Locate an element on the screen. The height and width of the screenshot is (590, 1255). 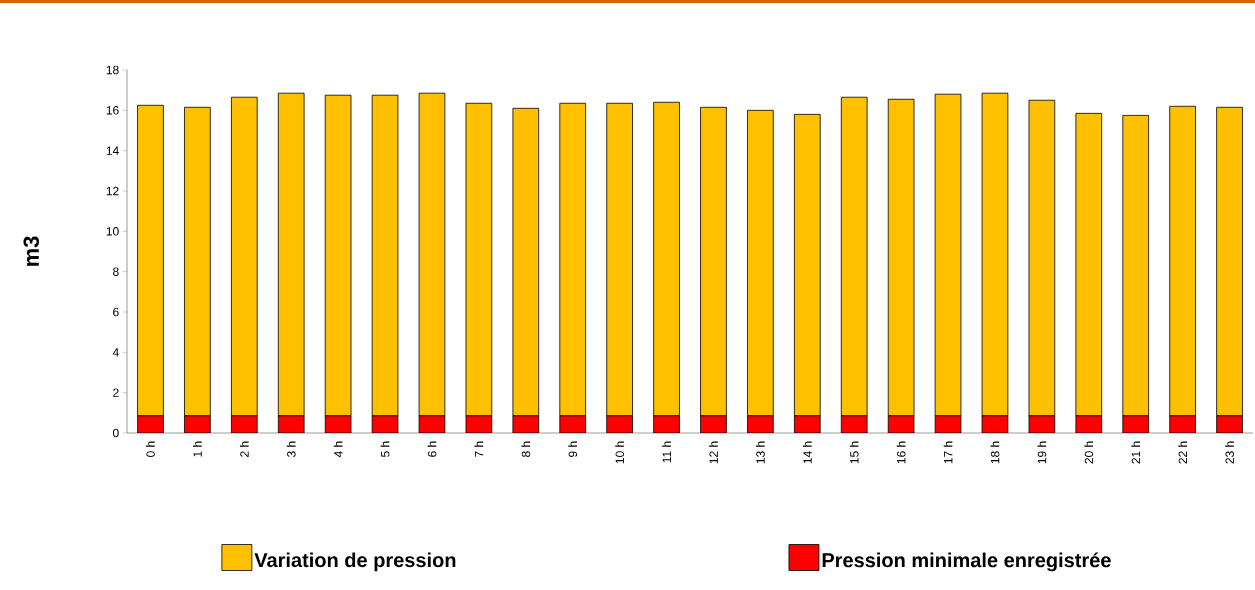
y-tick-label: 6 is located at coordinates (116, 312).